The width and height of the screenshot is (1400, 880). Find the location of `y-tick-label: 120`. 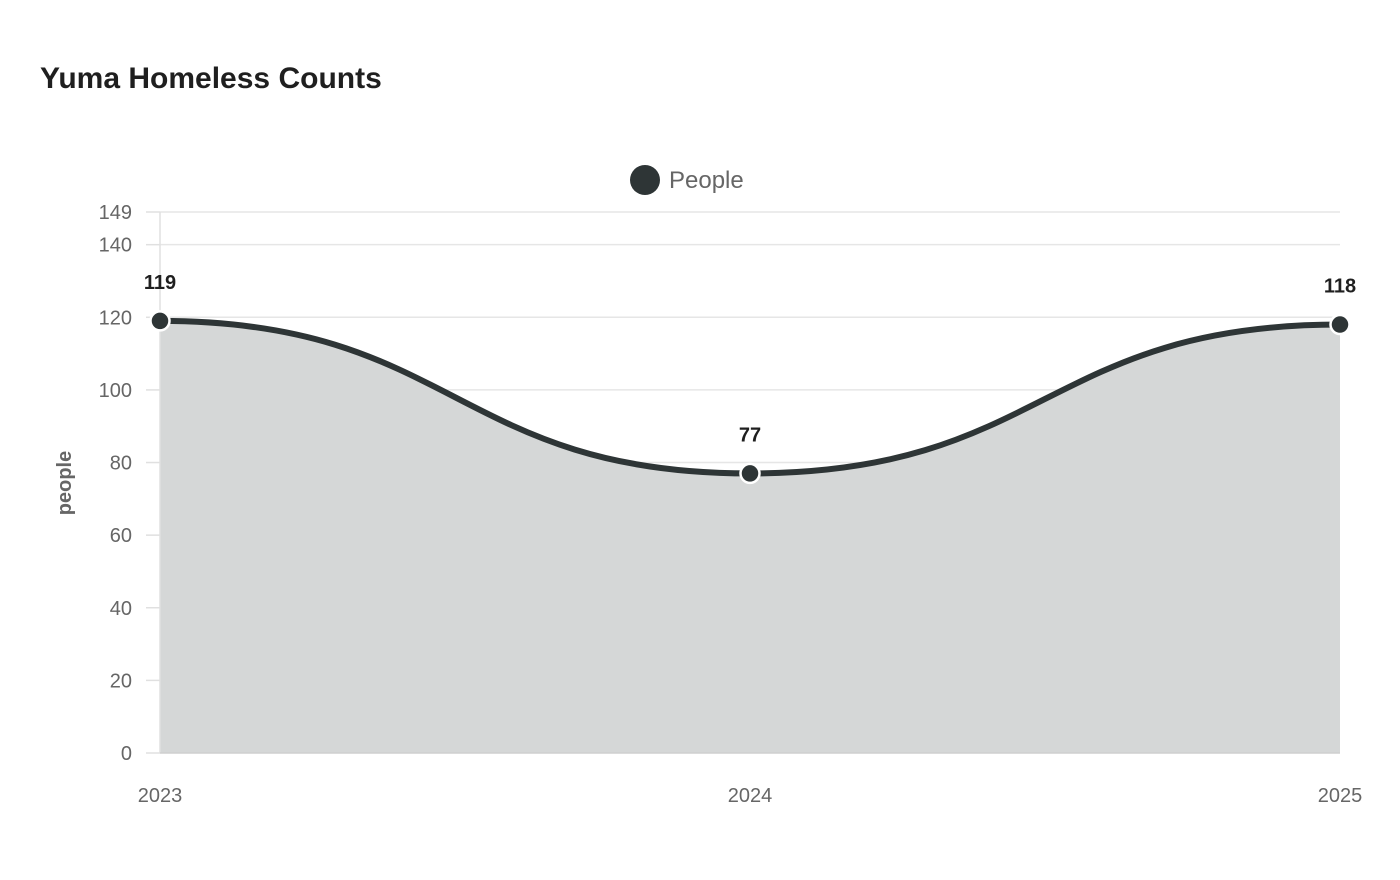

y-tick-label: 120 is located at coordinates (115, 318).